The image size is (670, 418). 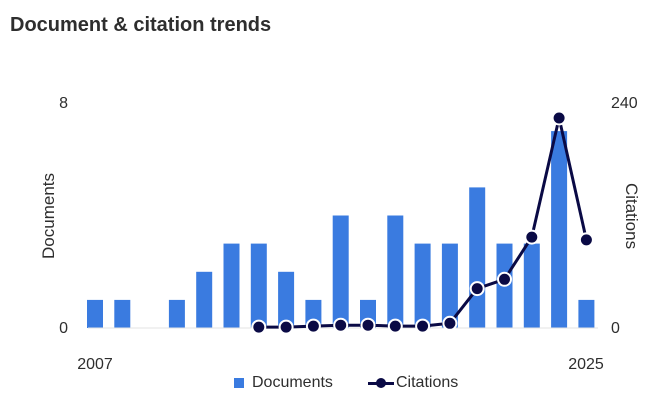 What do you see at coordinates (381, 383) in the screenshot?
I see `legend-swatch-citations` at bounding box center [381, 383].